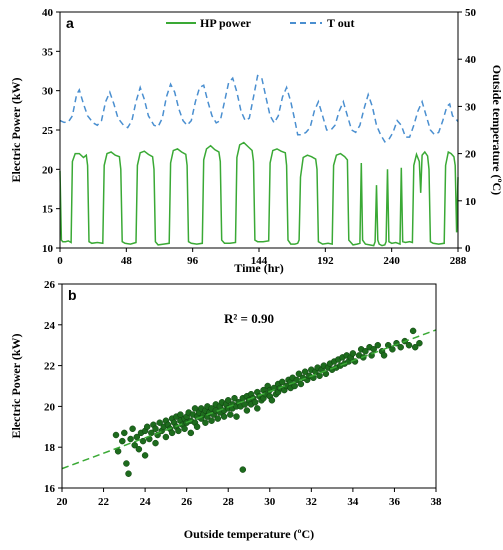  I want to click on panel-a-ytick-label: 35, so click(48, 52).